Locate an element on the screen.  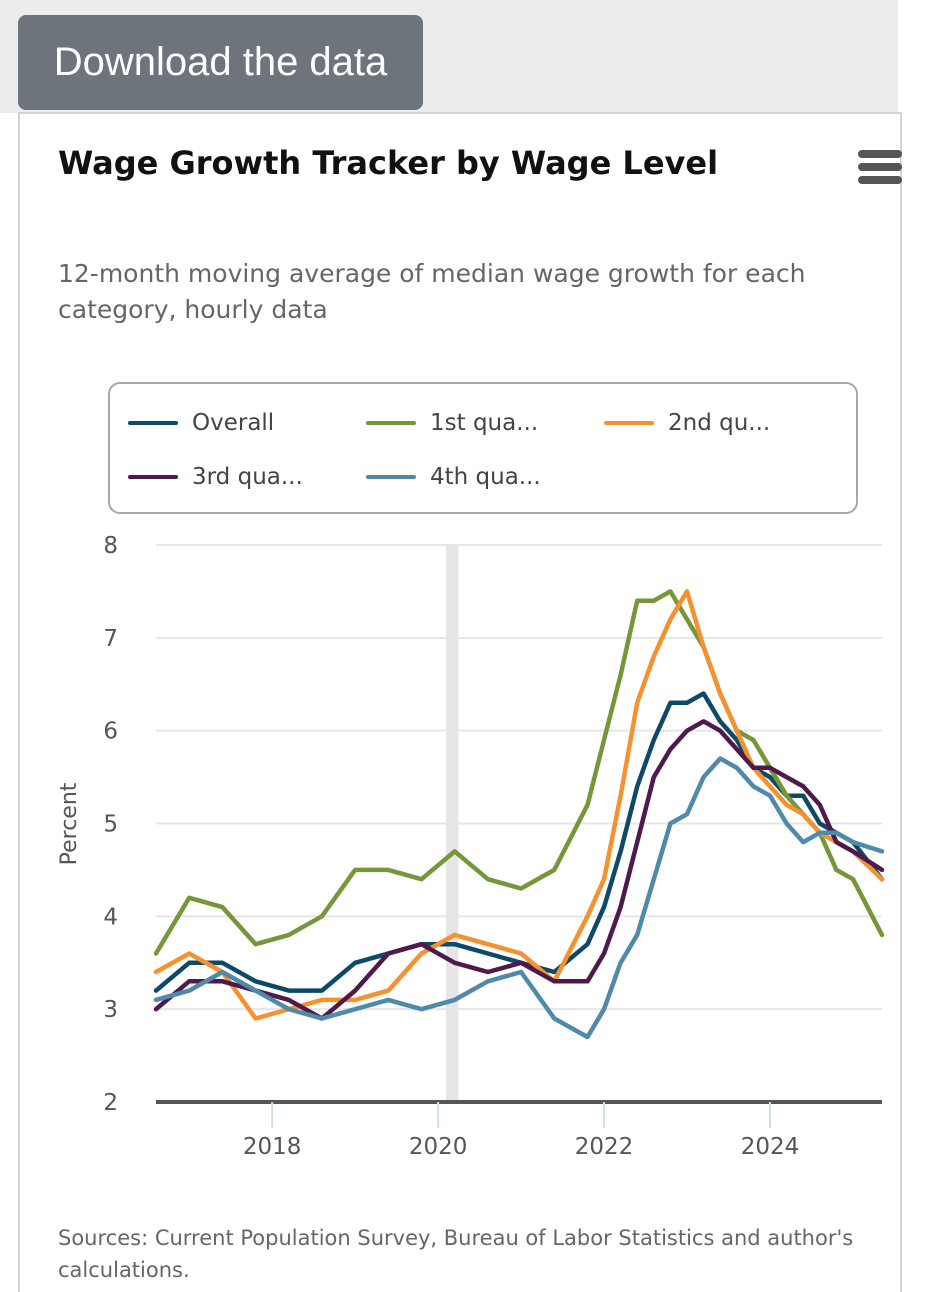
chart-title: Wage Growth Tracker by Wage Level is located at coordinates (388, 163).